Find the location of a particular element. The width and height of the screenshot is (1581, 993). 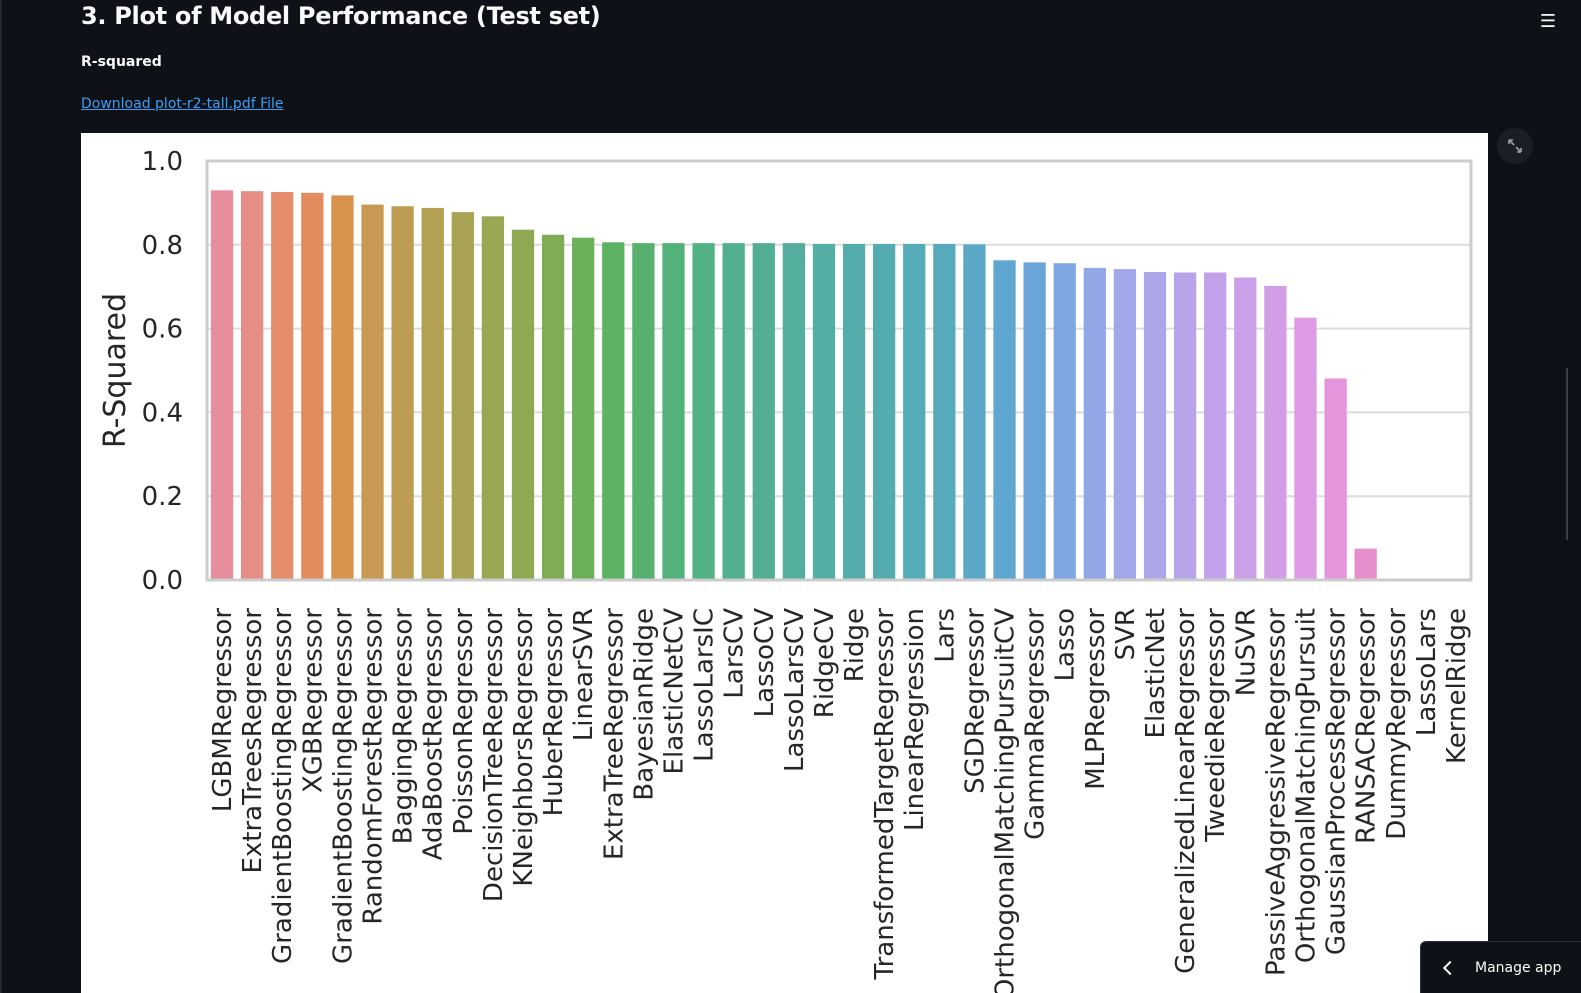

x-tick-label: LarsCV is located at coordinates (735, 653).